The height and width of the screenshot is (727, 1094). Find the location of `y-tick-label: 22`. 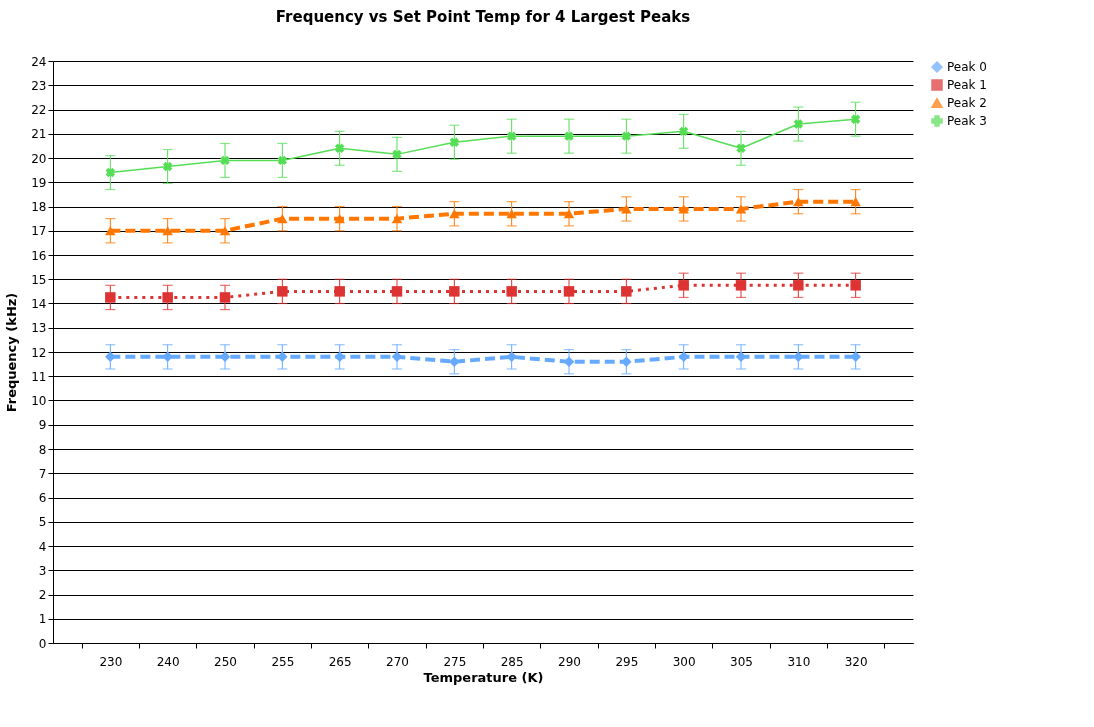

y-tick-label: 22 is located at coordinates (39, 110).